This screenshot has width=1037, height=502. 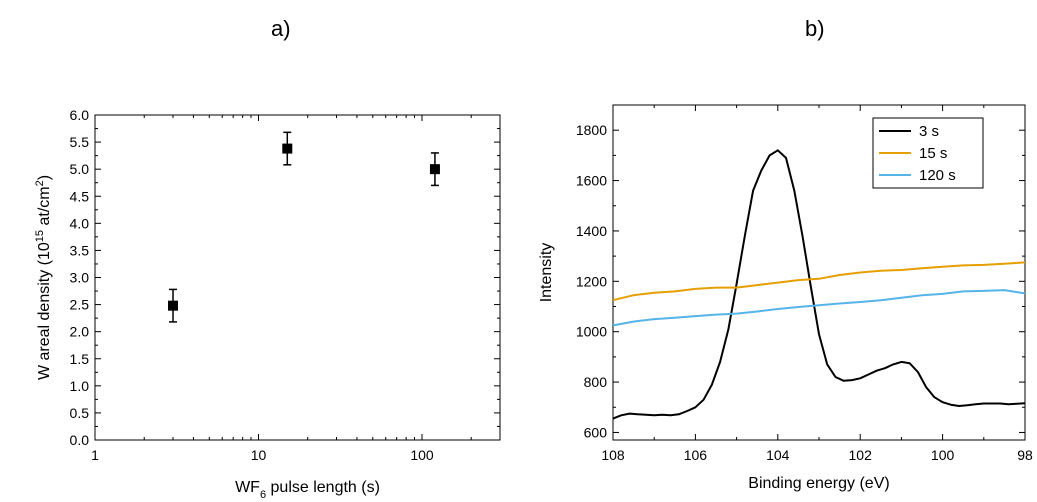 What do you see at coordinates (80, 115) in the screenshot?
I see `y-tick-label-a: 6.0` at bounding box center [80, 115].